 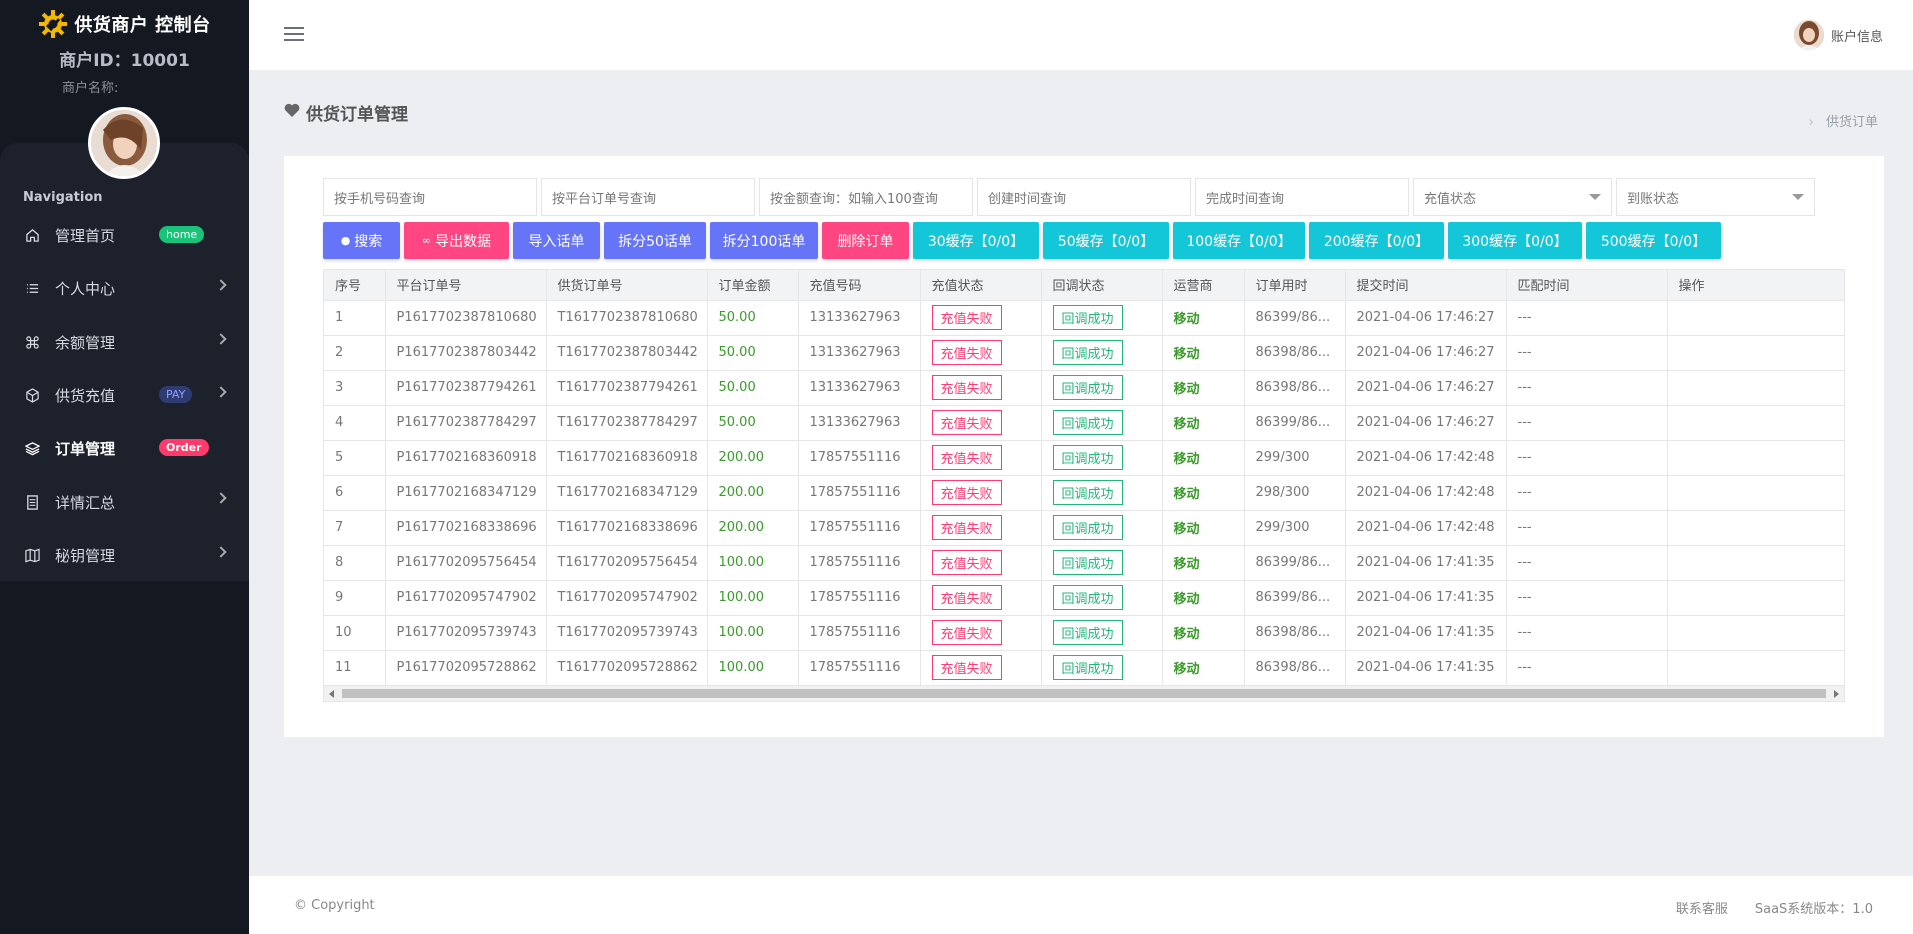 I want to click on delete-order-button: 删除订单, so click(x=865, y=240).